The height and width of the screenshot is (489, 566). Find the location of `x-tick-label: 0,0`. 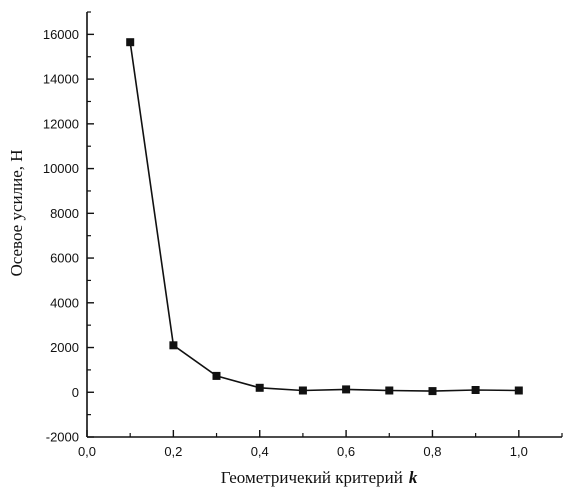

x-tick-label: 0,0 is located at coordinates (87, 451).